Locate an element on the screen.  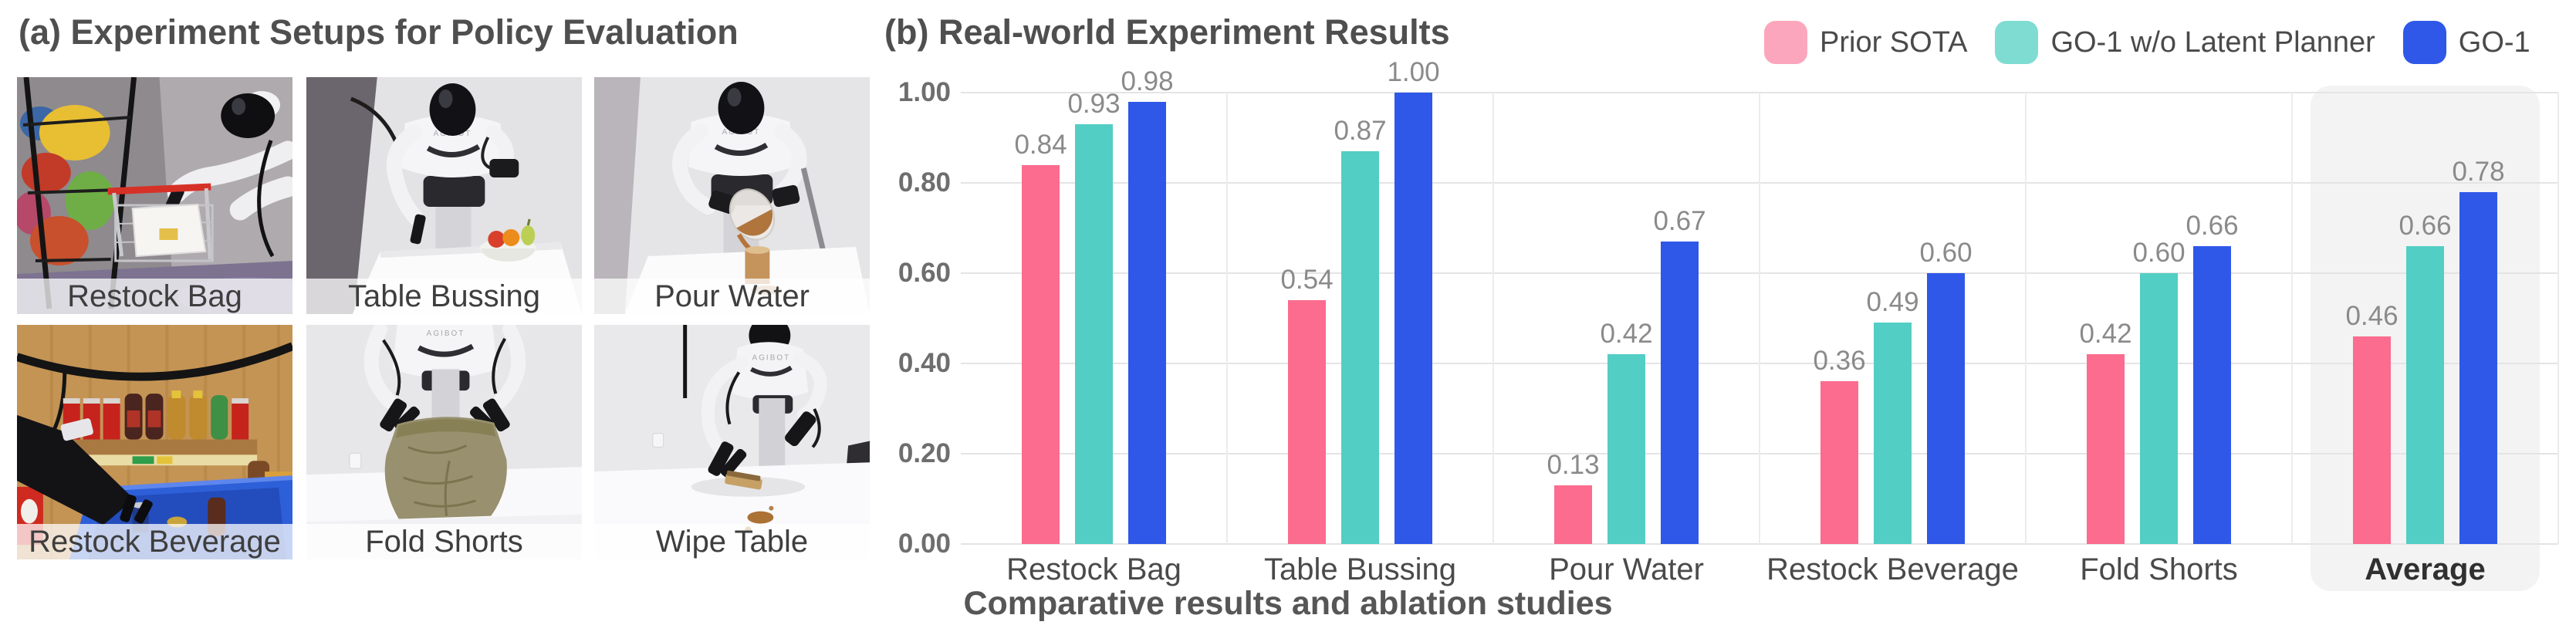
category-label-table-bussing: Table Bussing is located at coordinates (1360, 569).